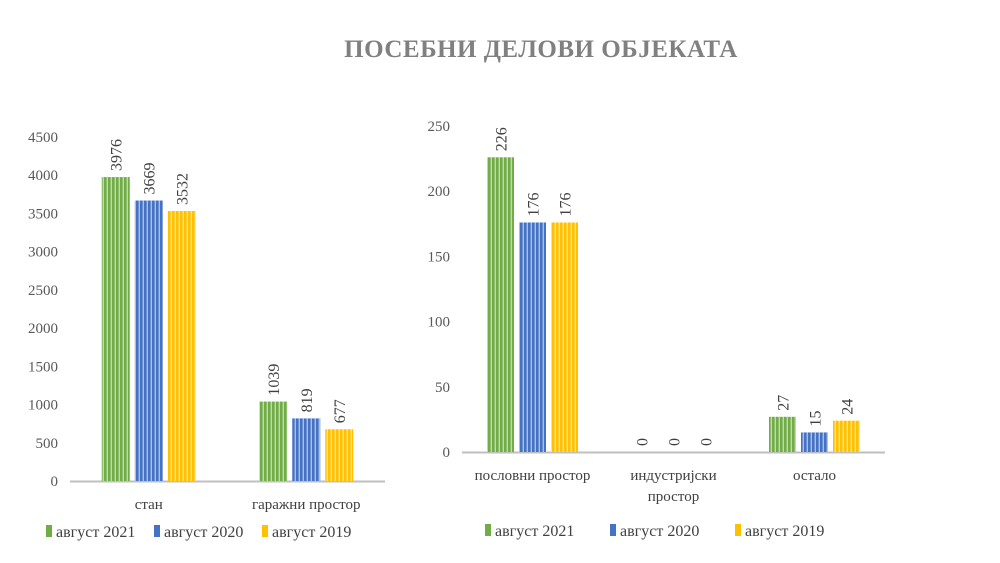  Describe the element at coordinates (117, 155) in the screenshot. I see `data-label: 3976` at that location.